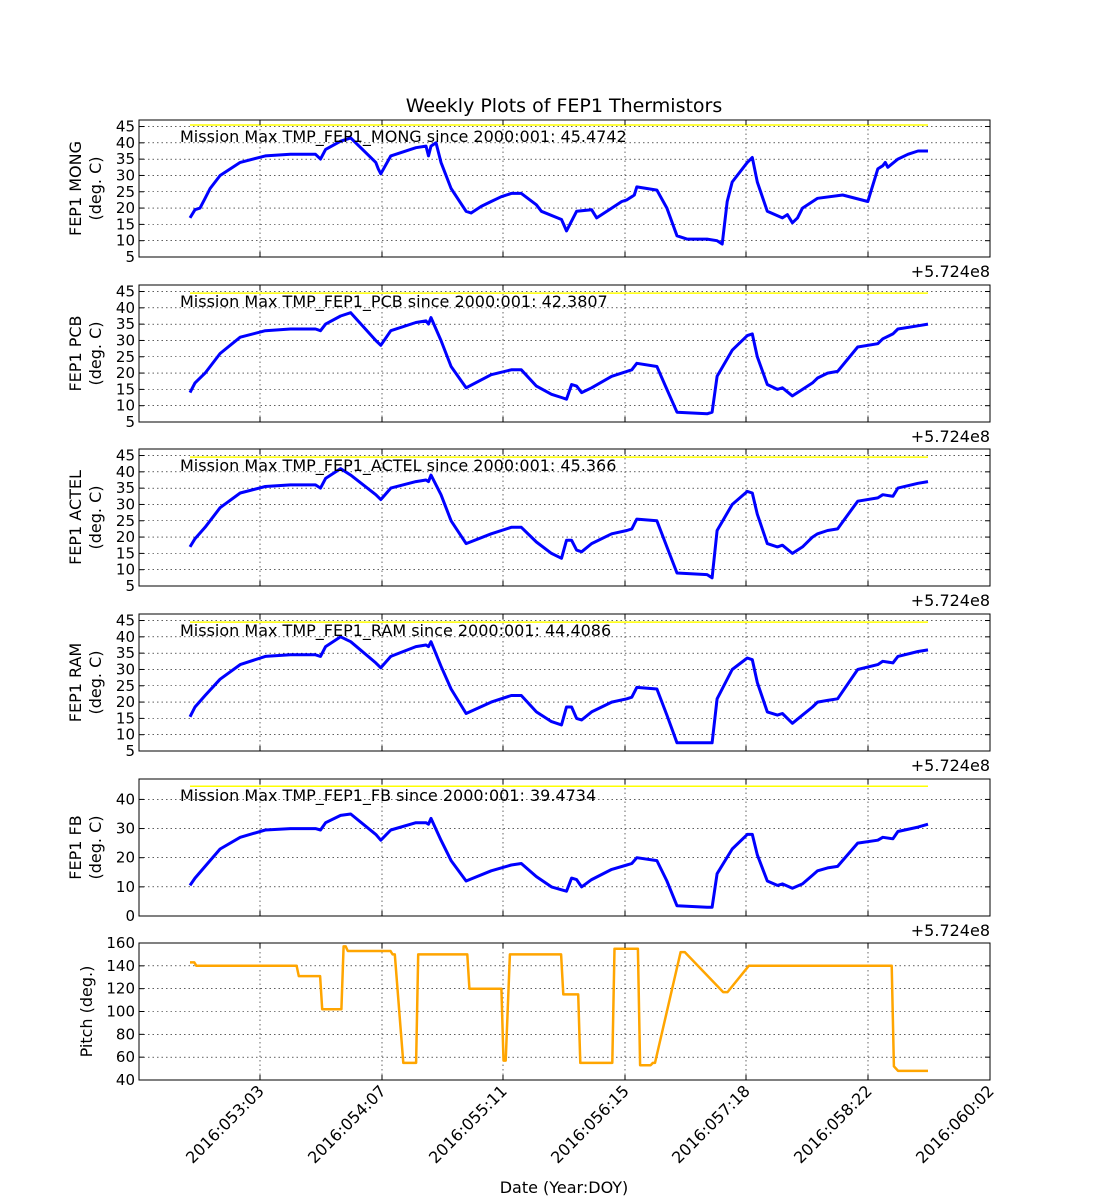  Describe the element at coordinates (75, 847) in the screenshot. I see `y-axis-label: FEP1 FB` at that location.